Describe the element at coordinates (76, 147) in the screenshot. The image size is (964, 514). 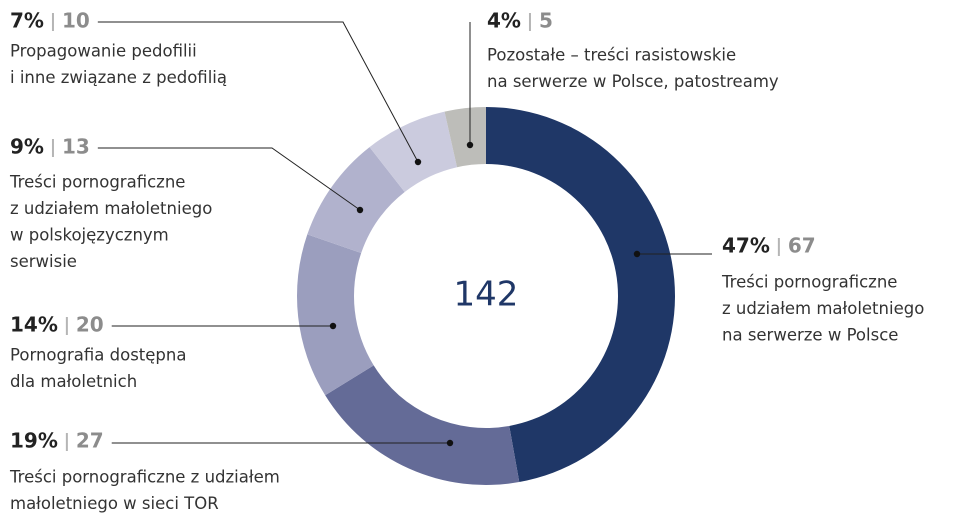
I see `count-label: 13` at that location.